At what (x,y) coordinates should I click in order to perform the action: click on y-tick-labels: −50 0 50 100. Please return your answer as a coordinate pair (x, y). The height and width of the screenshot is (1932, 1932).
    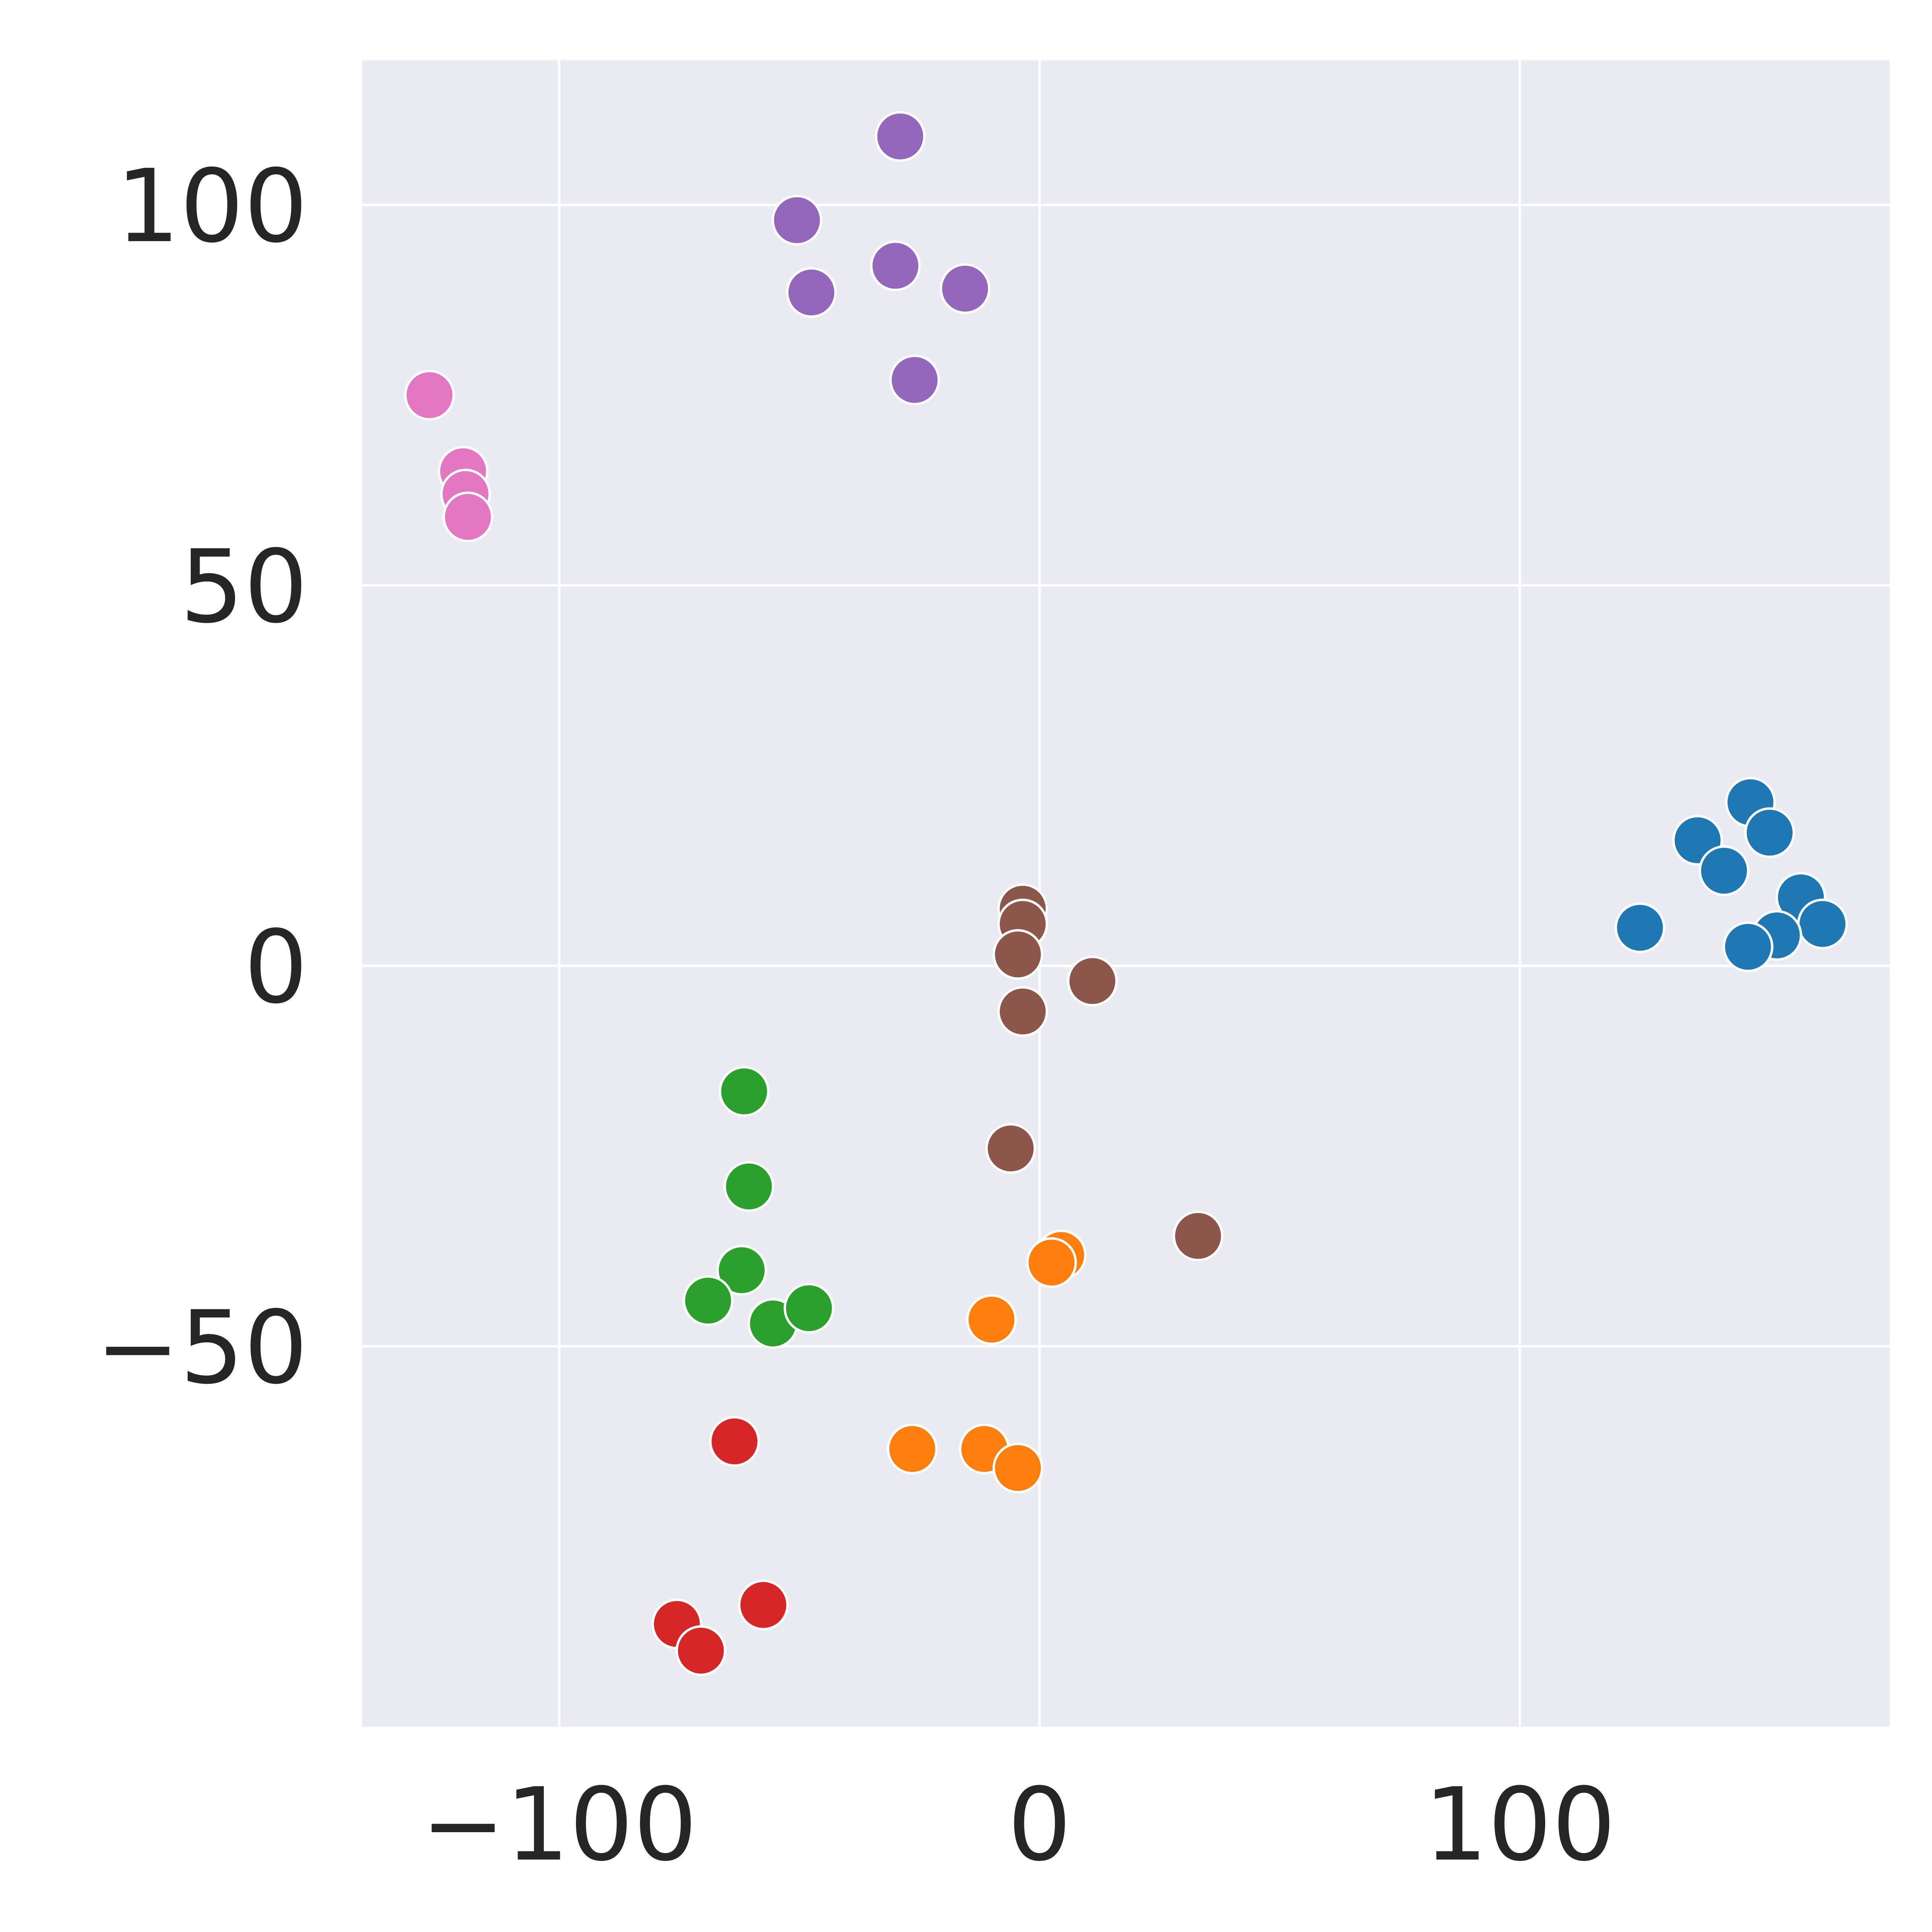
    Looking at the image, I should click on (201, 777).